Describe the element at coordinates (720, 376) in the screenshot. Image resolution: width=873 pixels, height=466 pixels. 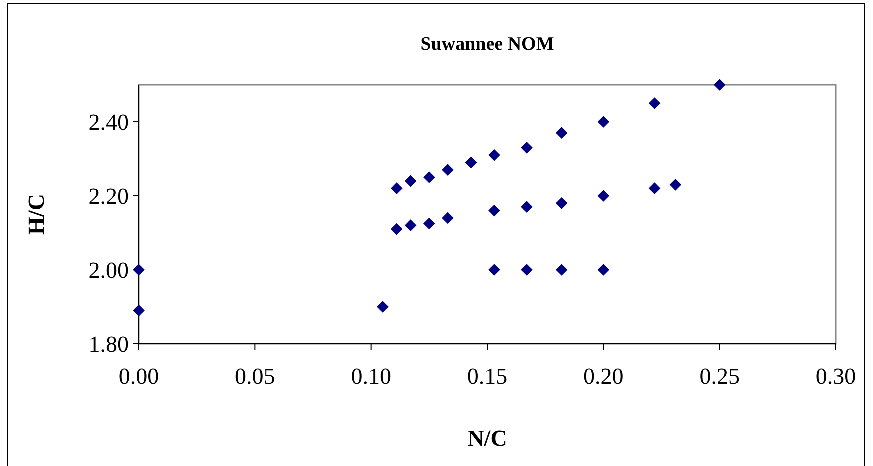
I see `x-tick-label: 0.25` at that location.